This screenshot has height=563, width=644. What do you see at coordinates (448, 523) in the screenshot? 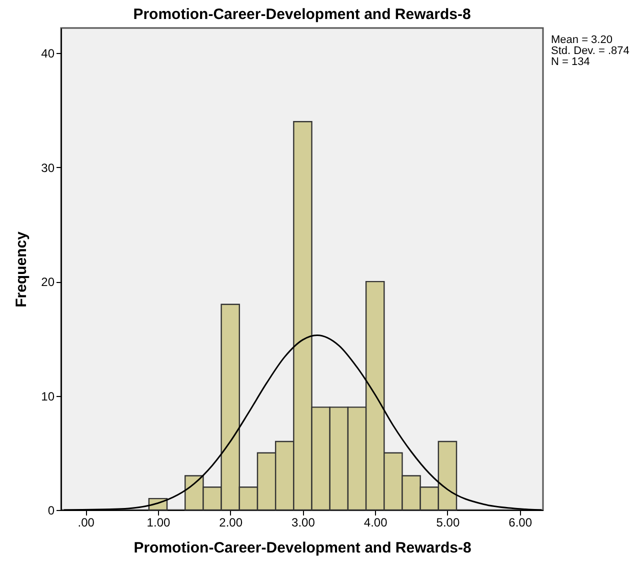
I see `x-tick-label: 5.00` at bounding box center [448, 523].